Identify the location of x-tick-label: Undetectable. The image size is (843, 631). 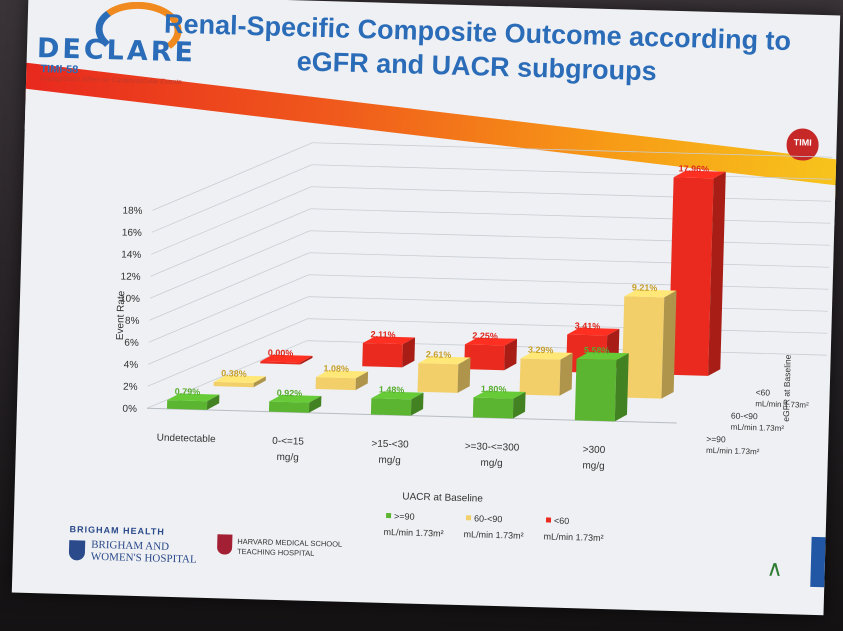
(187, 439).